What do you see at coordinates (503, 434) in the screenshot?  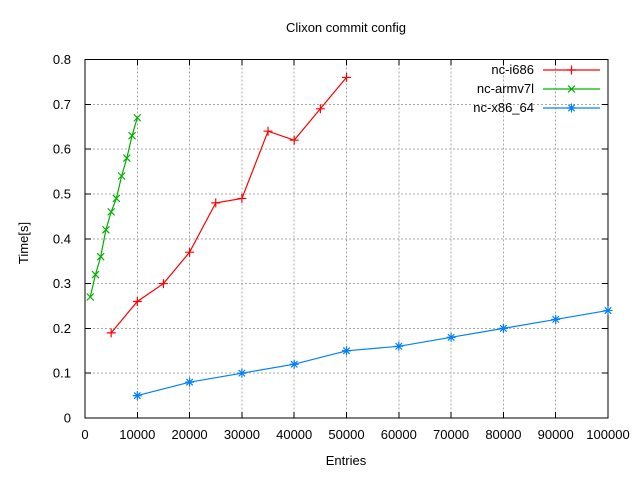 I see `x-tick-label: 80000` at bounding box center [503, 434].